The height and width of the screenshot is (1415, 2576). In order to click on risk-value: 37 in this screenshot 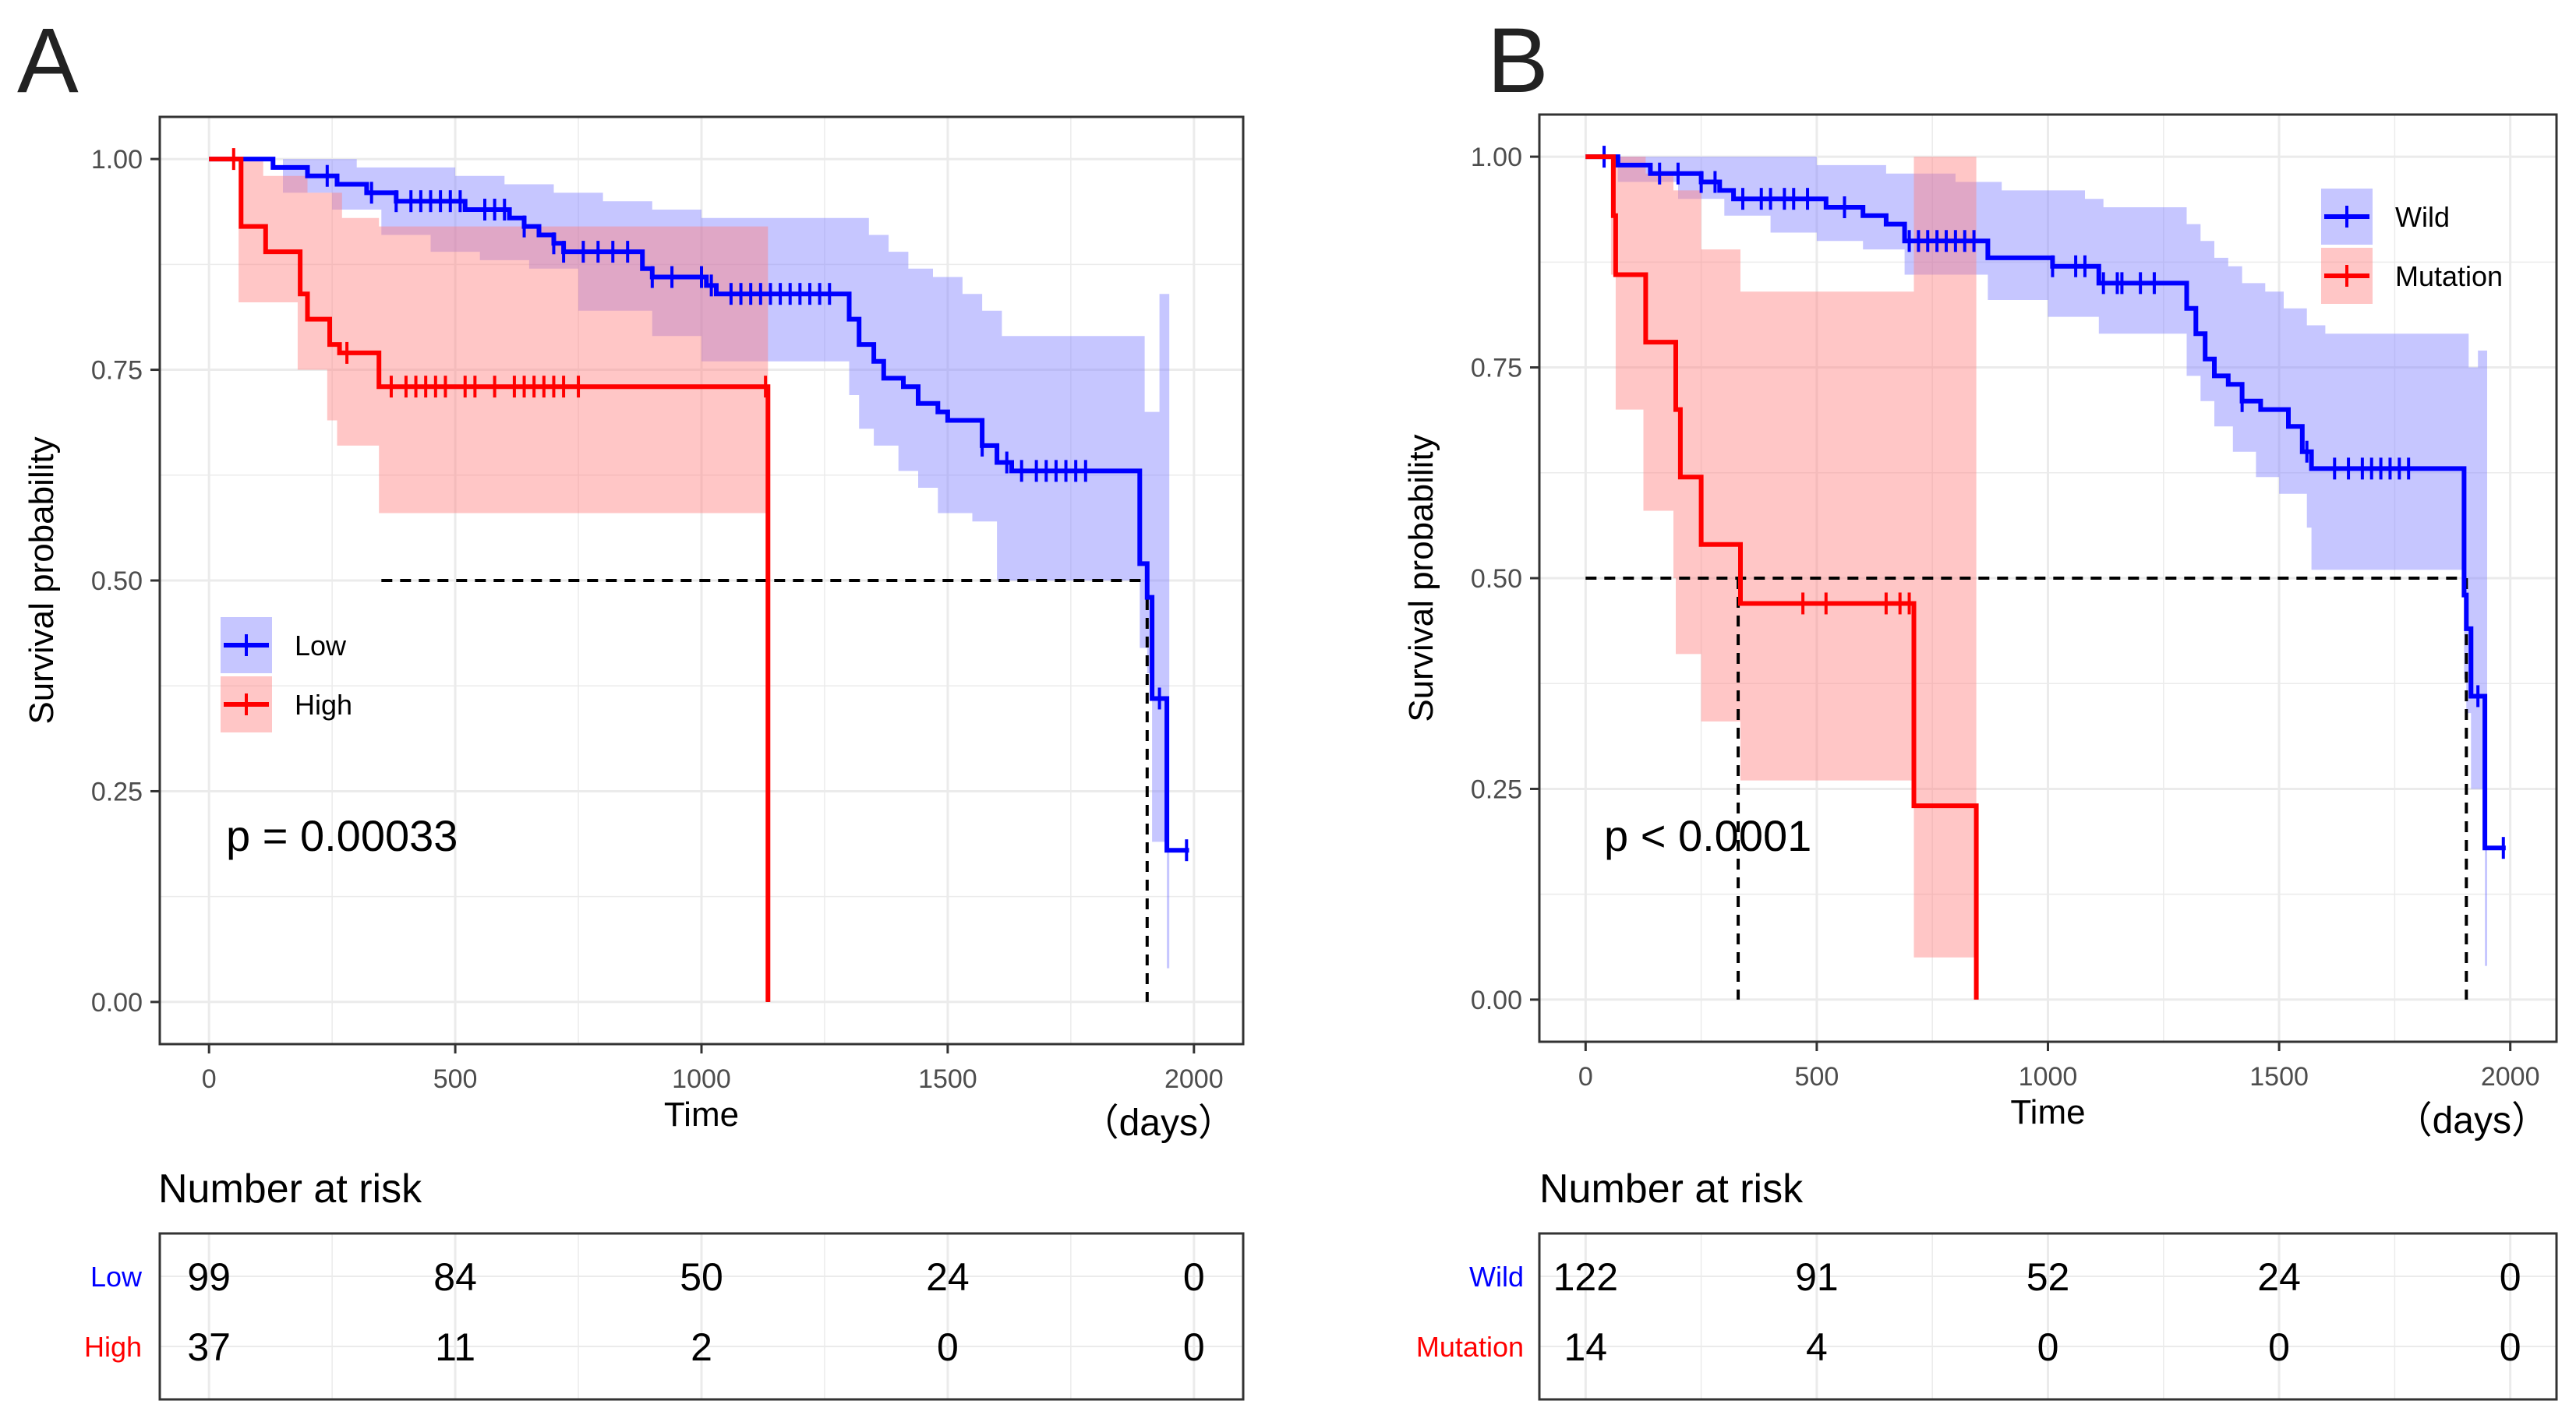, I will do `click(209, 1347)`.